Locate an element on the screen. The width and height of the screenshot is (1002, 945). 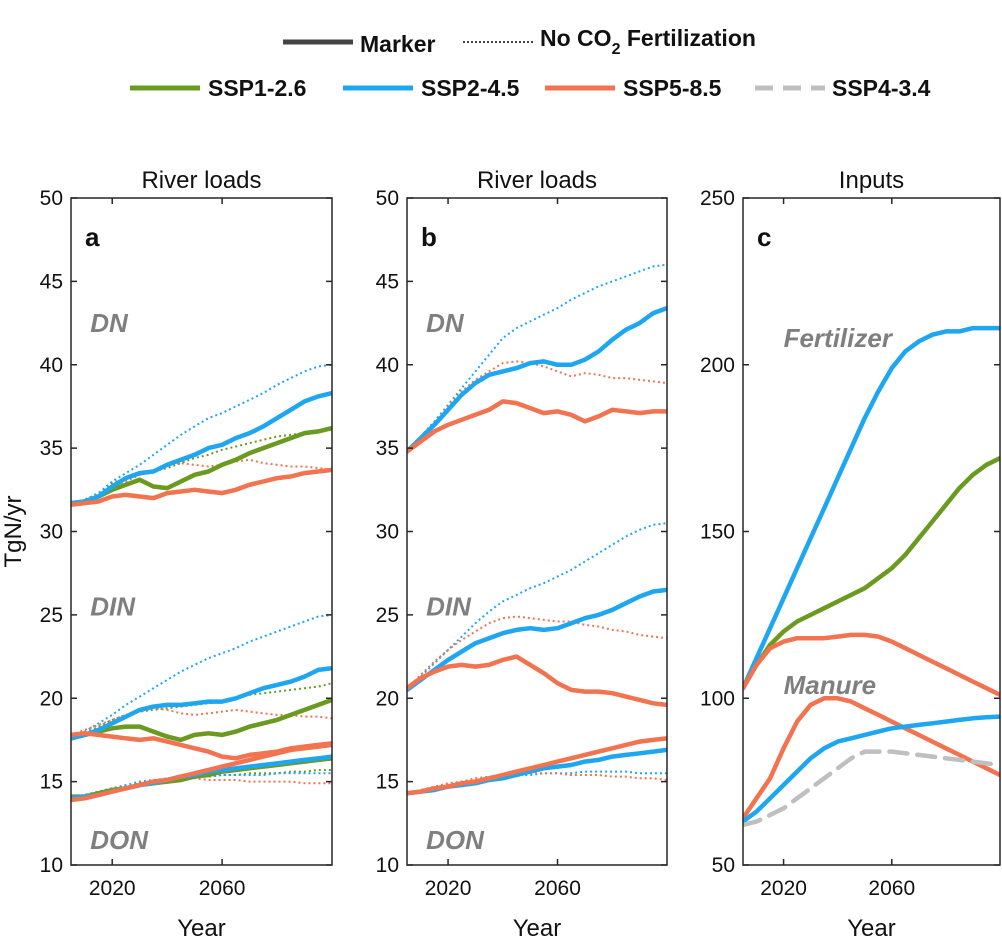
series-c-fertilizer-ssp1-2.6-marker is located at coordinates (871, 573).